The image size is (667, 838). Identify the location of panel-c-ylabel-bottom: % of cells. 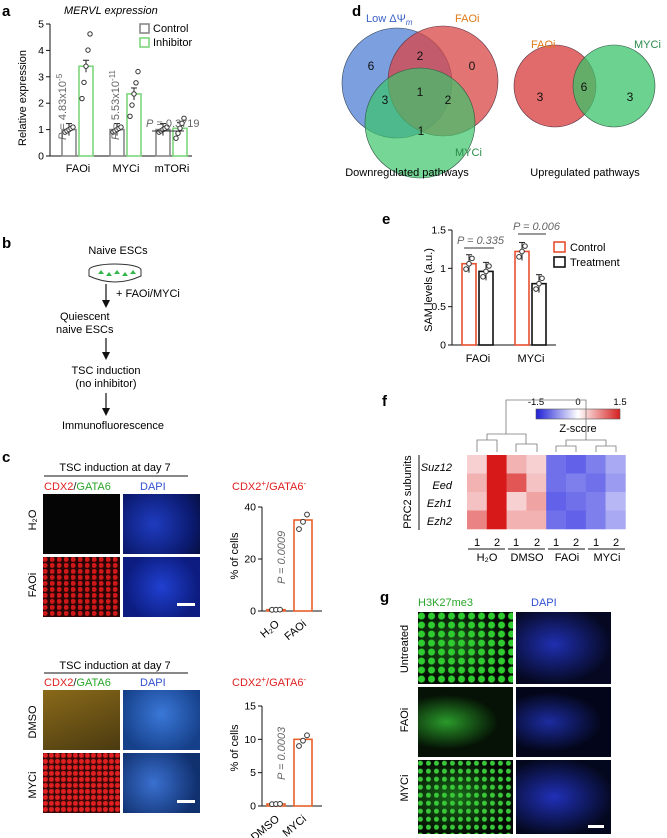
(235, 748).